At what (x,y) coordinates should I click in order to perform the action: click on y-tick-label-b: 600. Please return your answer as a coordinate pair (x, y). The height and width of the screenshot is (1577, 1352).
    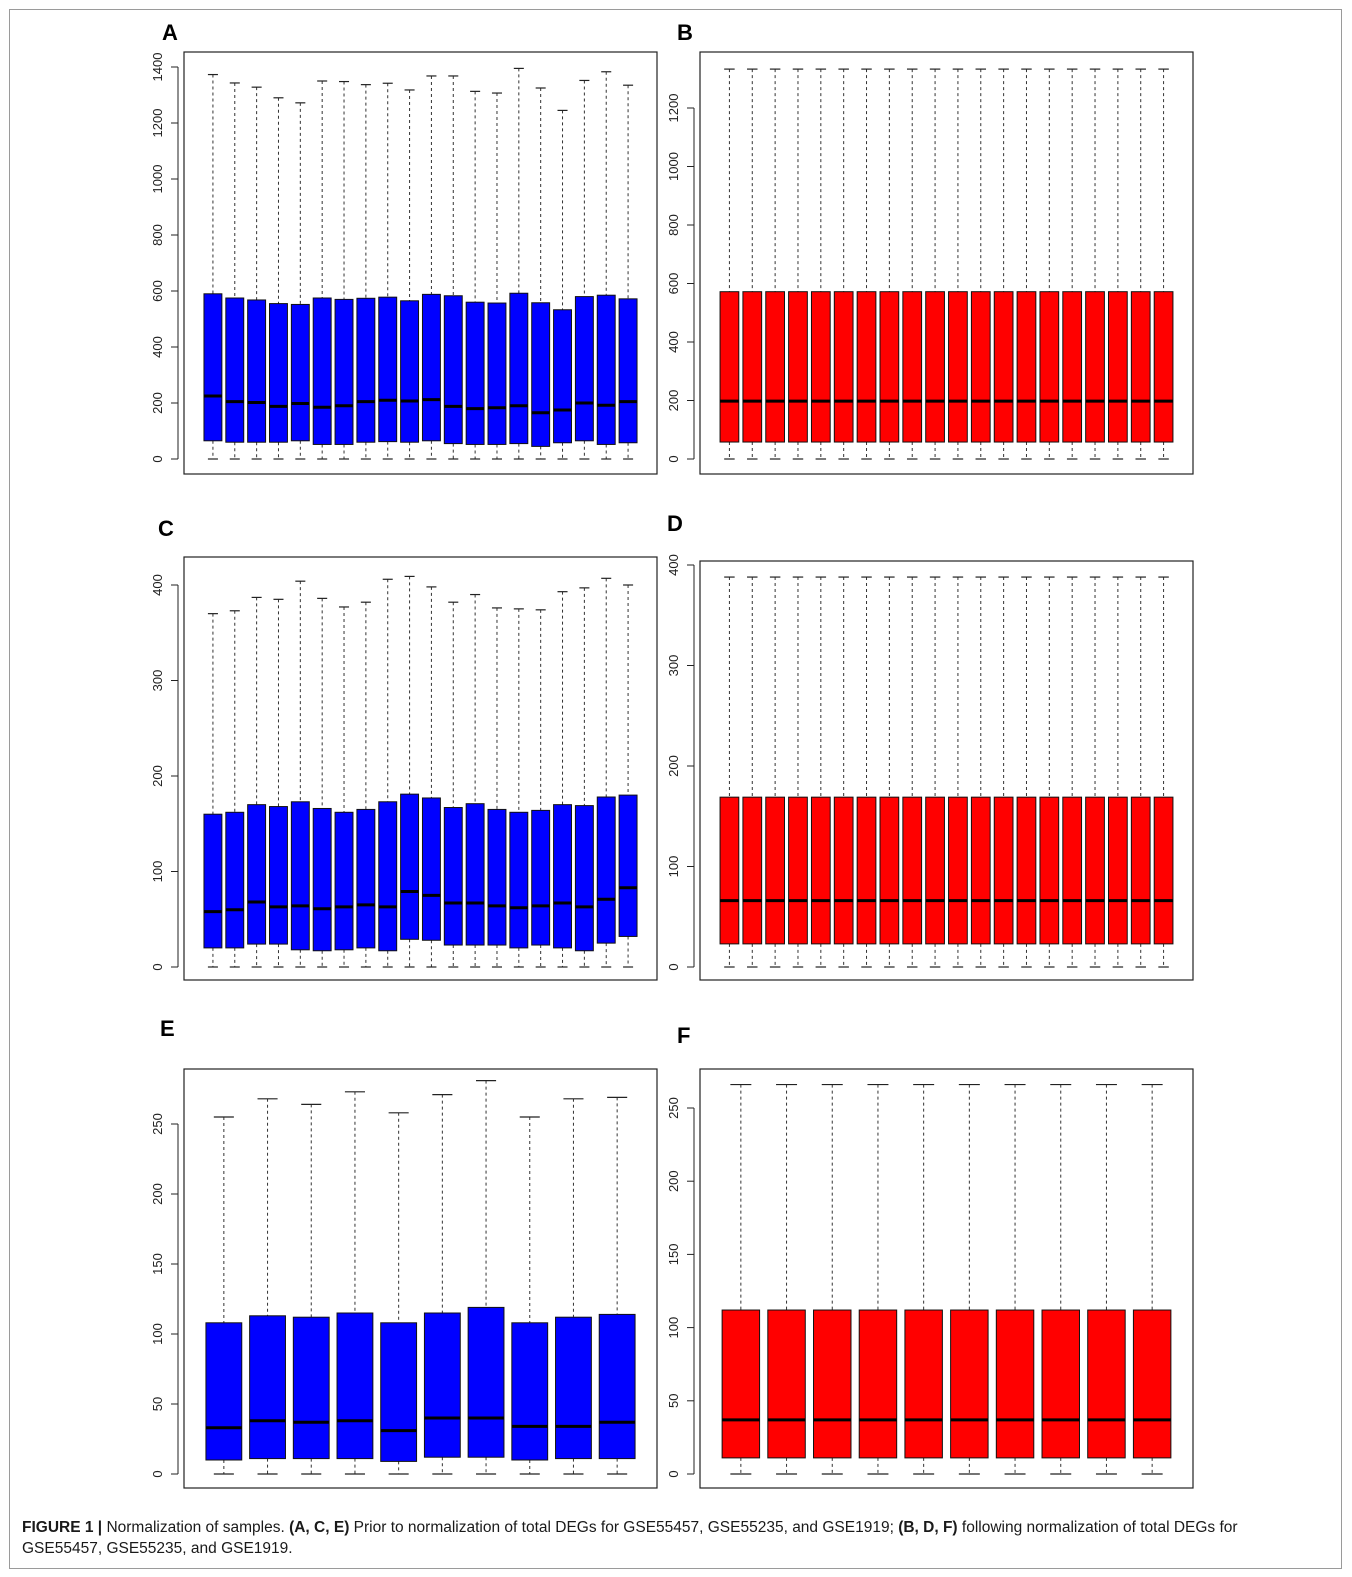
    Looking at the image, I should click on (673, 284).